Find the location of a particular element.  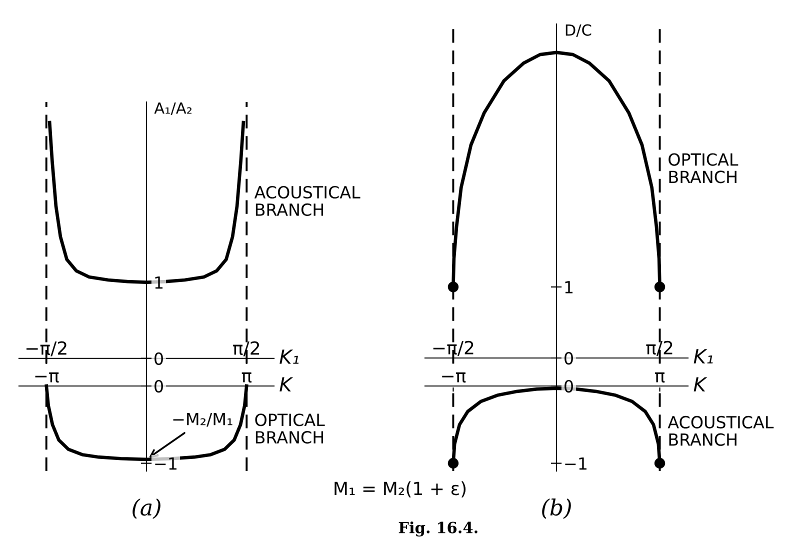

text: (b) is located at coordinates (556, 508).